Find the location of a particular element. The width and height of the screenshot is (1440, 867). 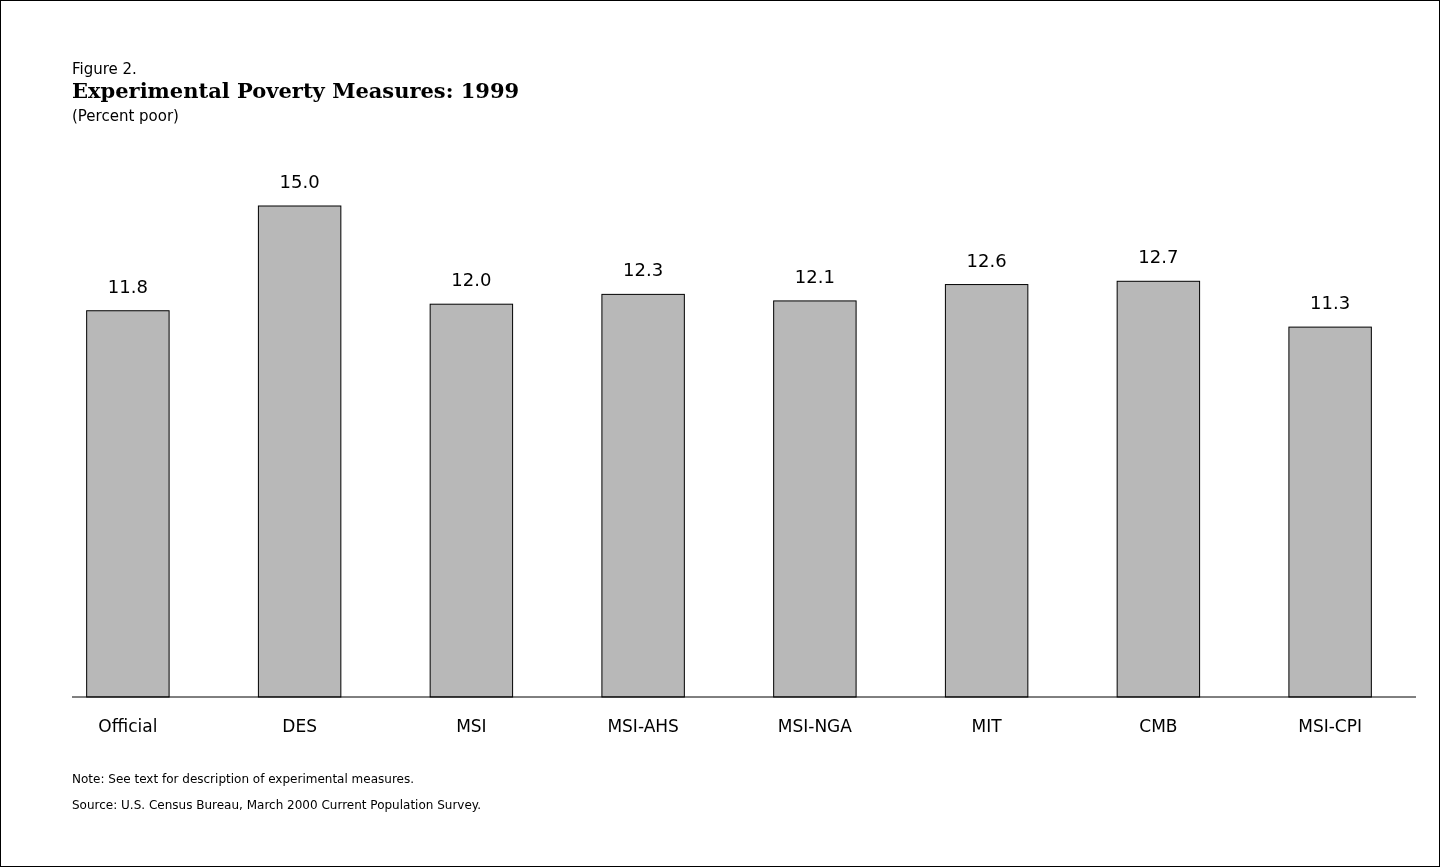

data-label: 12.0 is located at coordinates (471, 280).